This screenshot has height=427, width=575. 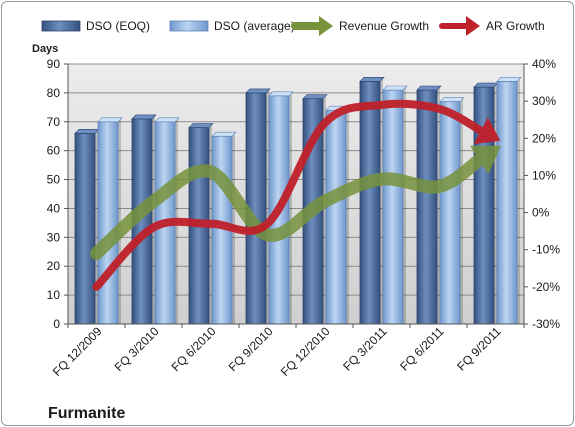 What do you see at coordinates (86, 413) in the screenshot?
I see `company-label: Furmanite` at bounding box center [86, 413].